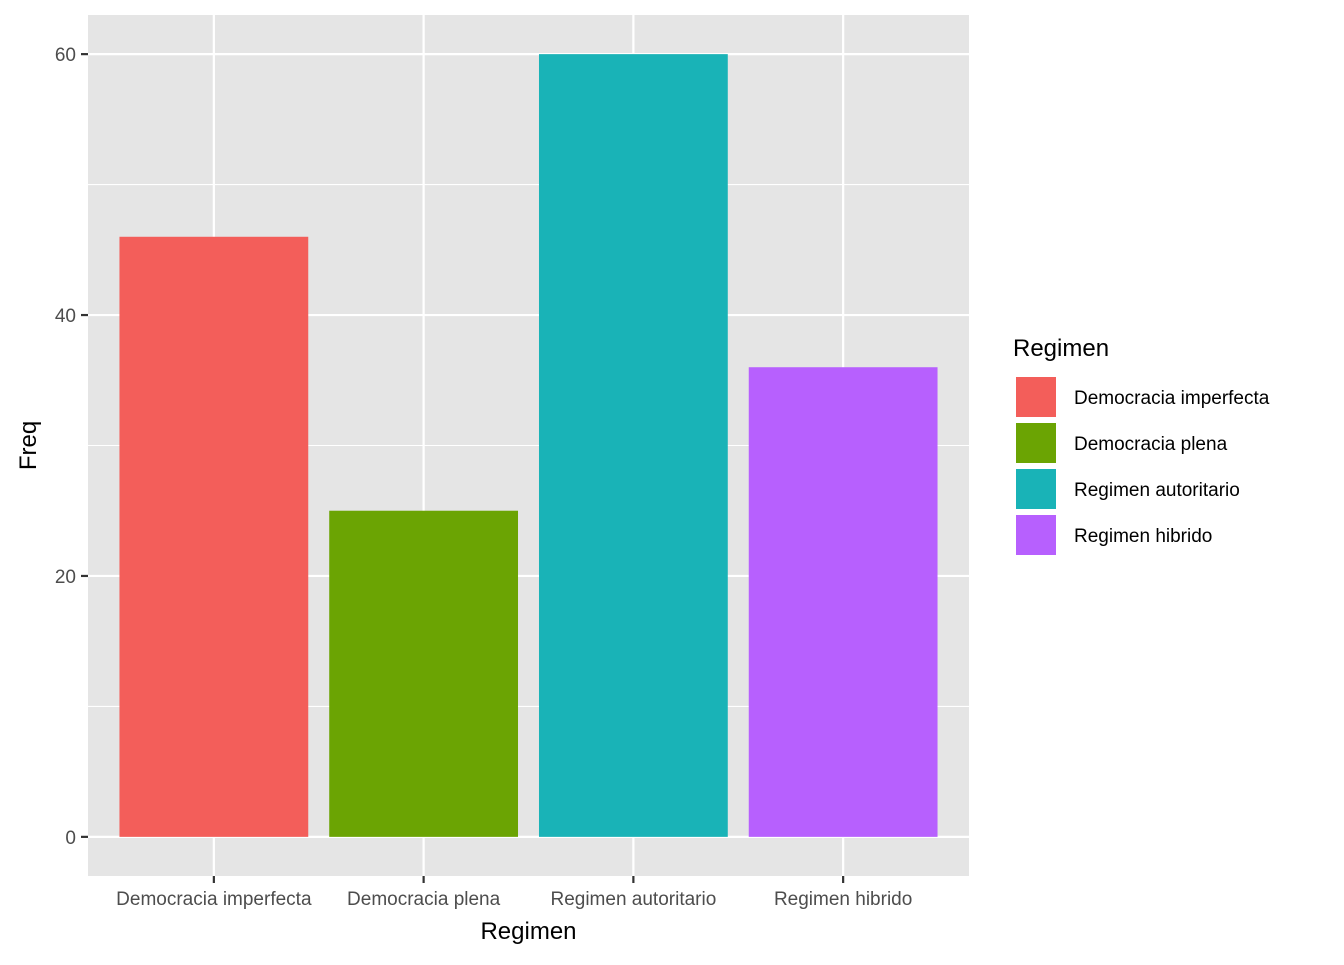  Describe the element at coordinates (65, 316) in the screenshot. I see `y-tick-label: 40` at that location.